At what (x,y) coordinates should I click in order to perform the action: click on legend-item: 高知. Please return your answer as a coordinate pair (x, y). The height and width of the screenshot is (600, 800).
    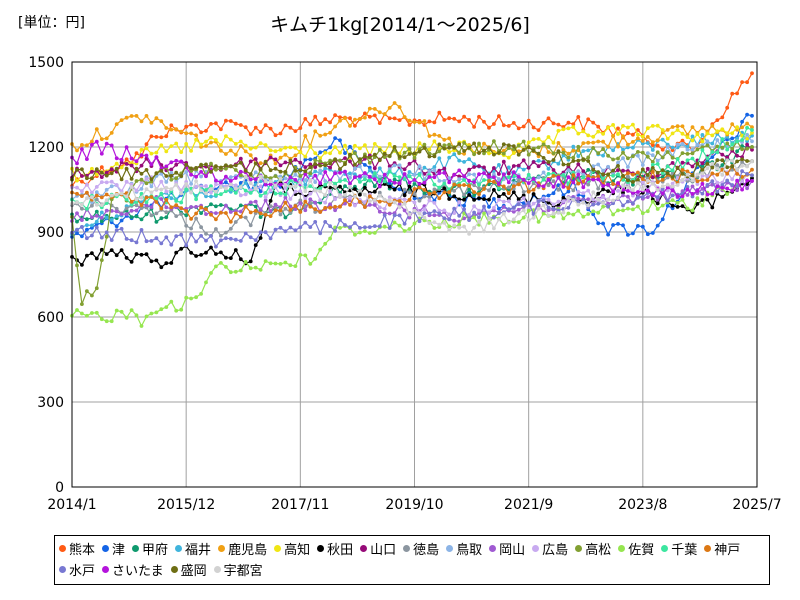
    Looking at the image, I should click on (292, 548).